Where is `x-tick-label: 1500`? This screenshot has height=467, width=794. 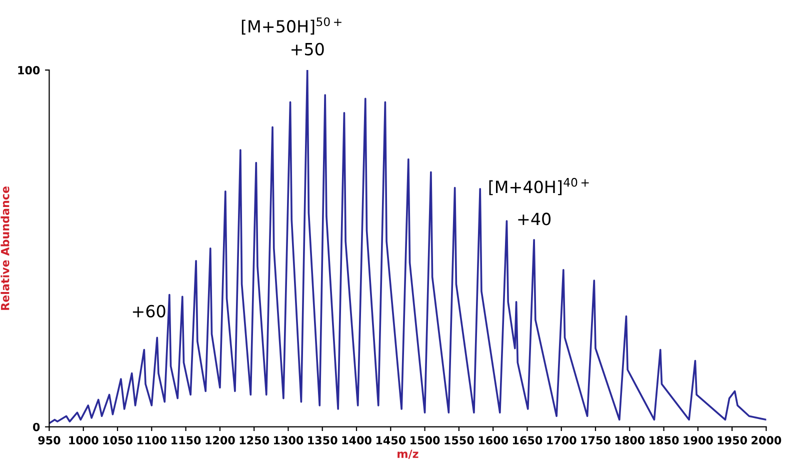 x-tick-label: 1500 is located at coordinates (425, 440).